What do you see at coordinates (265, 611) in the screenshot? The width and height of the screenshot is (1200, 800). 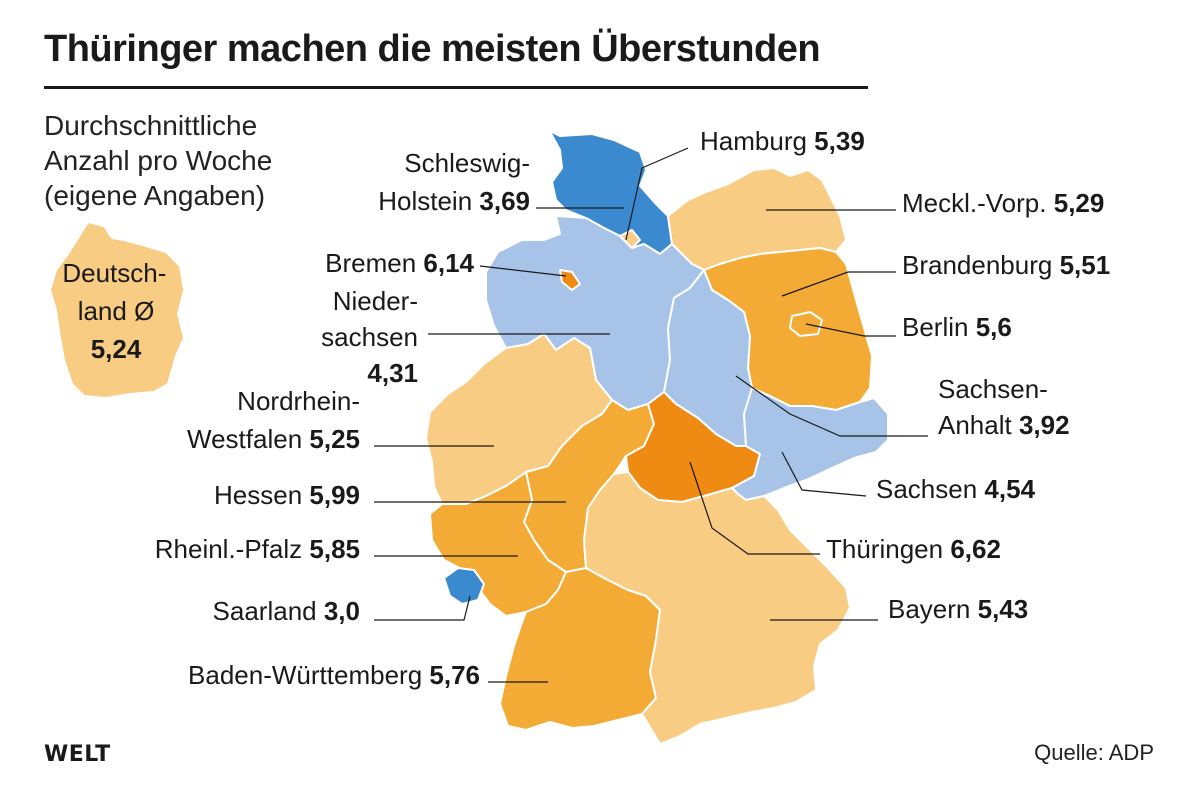 I see `label-saarland-text: Saarland` at bounding box center [265, 611].